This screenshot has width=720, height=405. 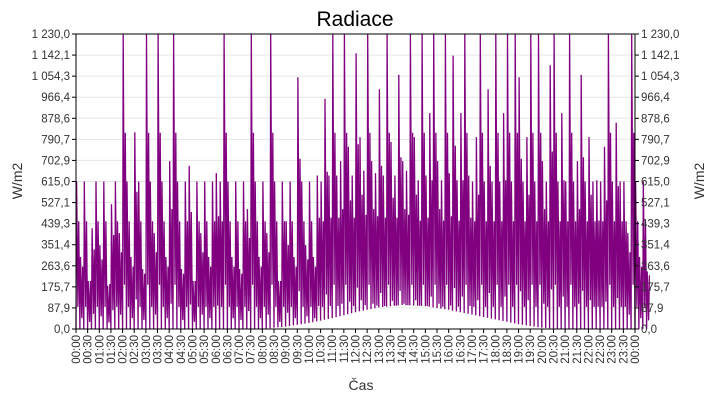 I want to click on x-tick-label: 22:30, so click(x=601, y=349).